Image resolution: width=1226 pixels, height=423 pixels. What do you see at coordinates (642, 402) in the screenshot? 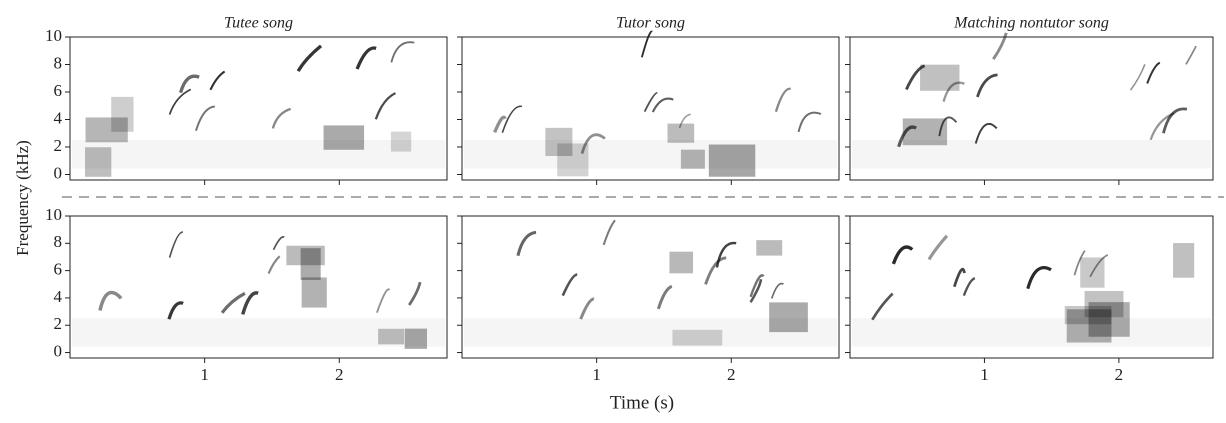
I see `x-axis-label: Time (s)` at bounding box center [642, 402].